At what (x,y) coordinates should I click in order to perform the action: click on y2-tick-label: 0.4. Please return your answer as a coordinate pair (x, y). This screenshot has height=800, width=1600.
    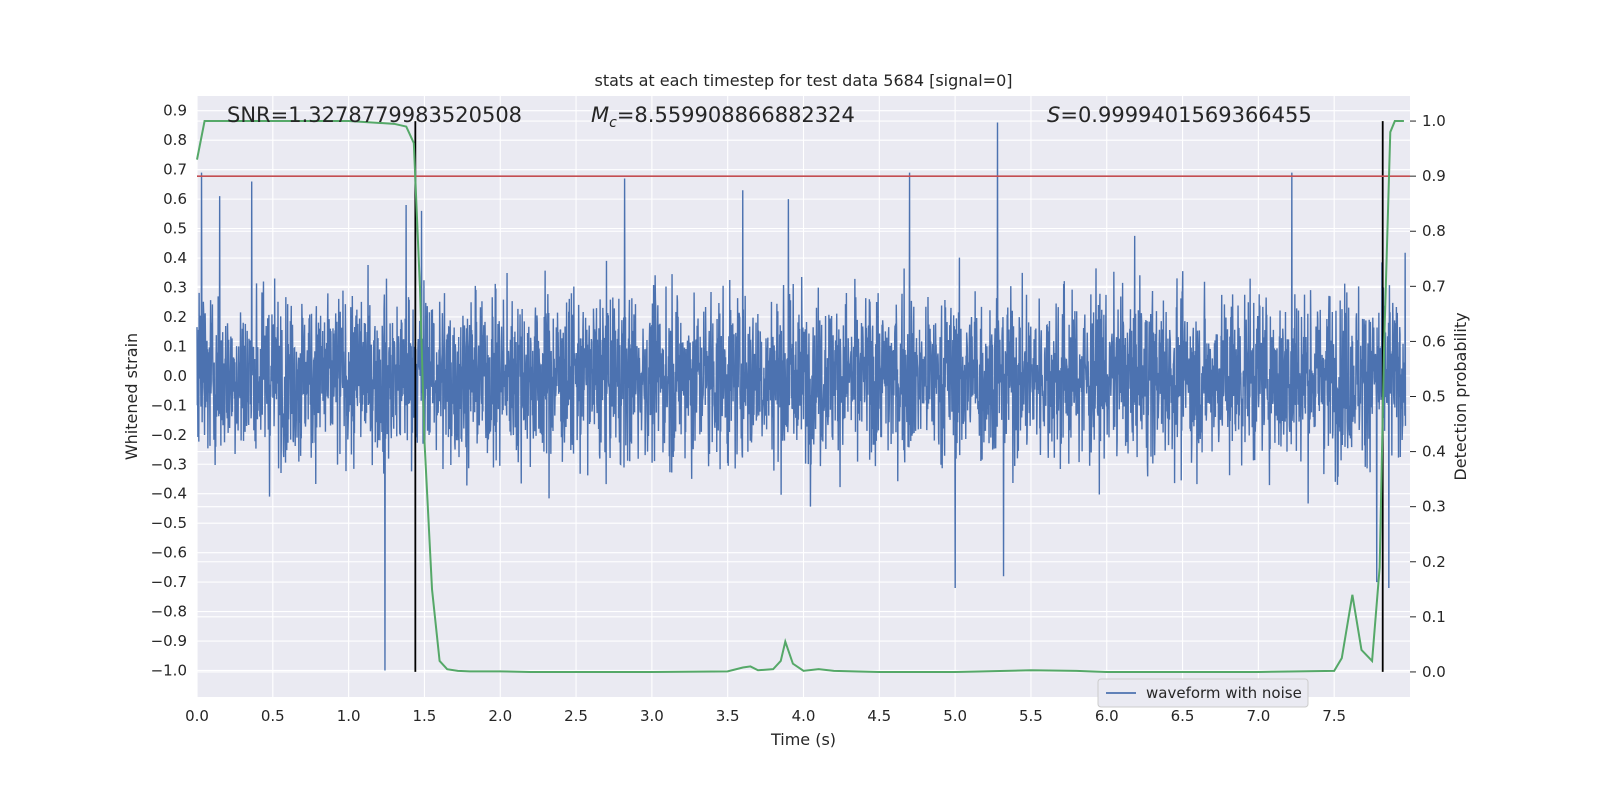
    Looking at the image, I should click on (1434, 452).